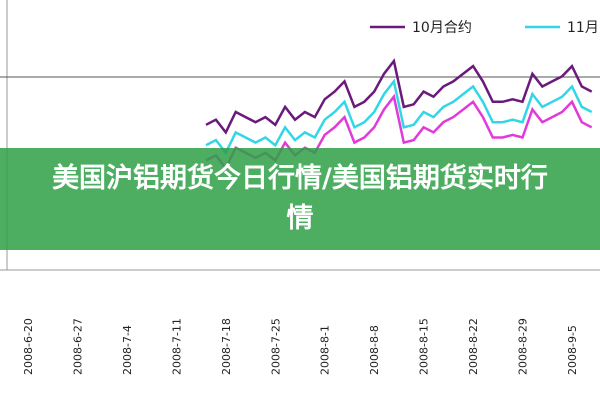 This screenshot has height=400, width=600. What do you see at coordinates (424, 346) in the screenshot?
I see `x-tick-label: 2008-8-15` at bounding box center [424, 346].